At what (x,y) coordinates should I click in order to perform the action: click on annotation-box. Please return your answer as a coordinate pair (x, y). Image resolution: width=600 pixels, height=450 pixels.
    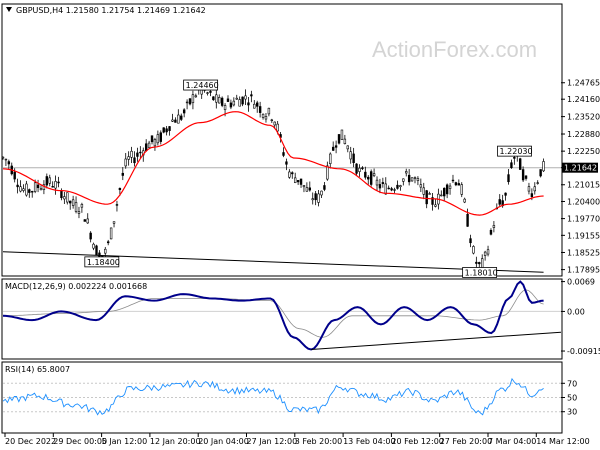
    Looking at the image, I should click on (102, 262).